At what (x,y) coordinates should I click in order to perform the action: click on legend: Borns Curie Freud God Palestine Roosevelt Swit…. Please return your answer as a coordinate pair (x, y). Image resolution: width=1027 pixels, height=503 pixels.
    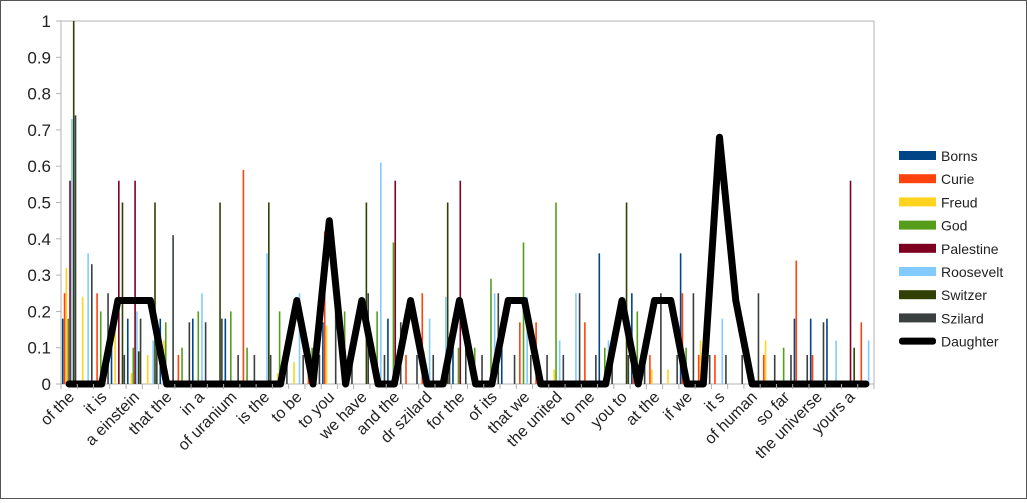
    Looking at the image, I should click on (951, 249).